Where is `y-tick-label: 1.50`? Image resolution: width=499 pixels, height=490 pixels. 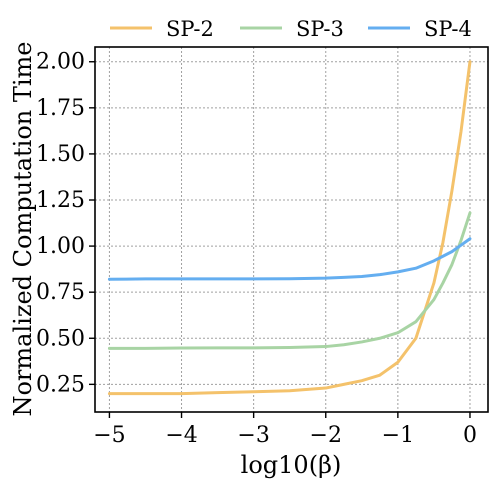
y-tick-label: 1.50 is located at coordinates (60, 154).